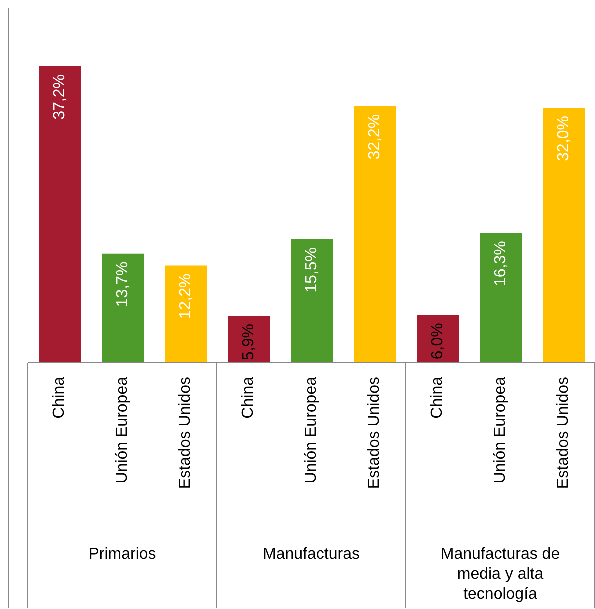 Image resolution: width=595 pixels, height=609 pixels. Describe the element at coordinates (500, 574) in the screenshot. I see `x-tick-label: Manufacturas de media y alta tecnología` at that location.